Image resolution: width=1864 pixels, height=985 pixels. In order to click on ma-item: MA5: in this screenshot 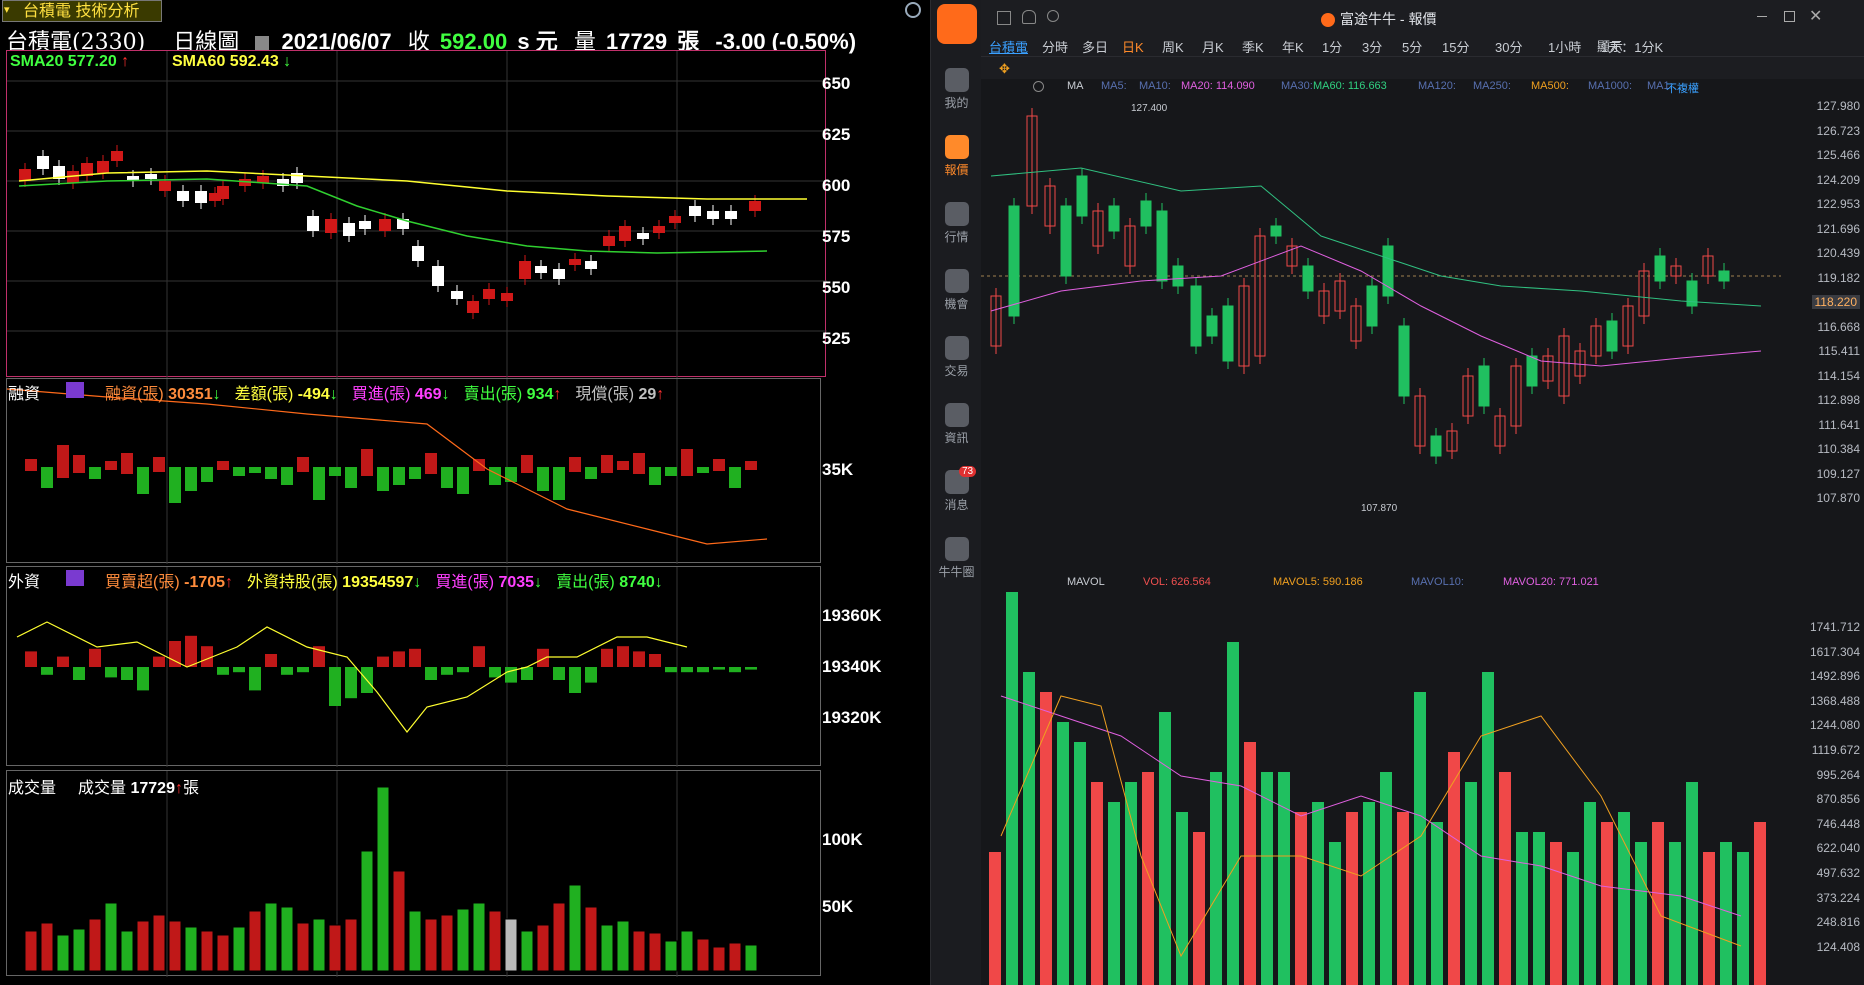, I will do `click(1114, 86)`.